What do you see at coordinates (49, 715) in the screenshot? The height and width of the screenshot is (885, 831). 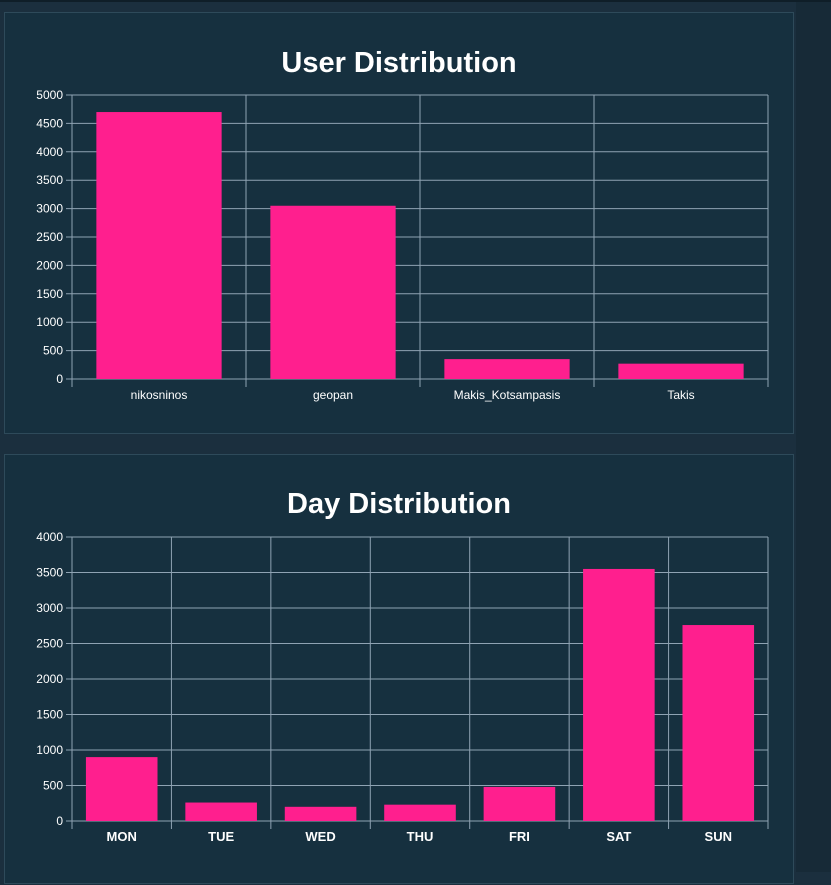 I see `day-ytick-label: 1500` at bounding box center [49, 715].